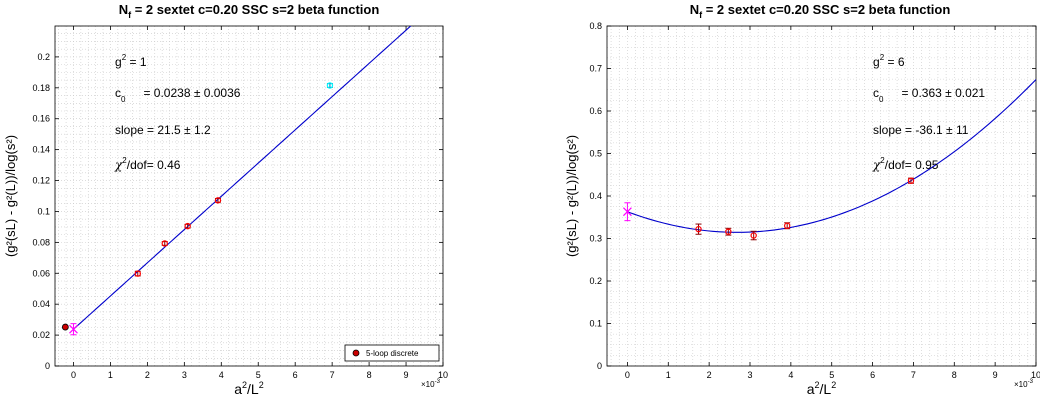 The image size is (1040, 399). I want to click on g2-value: = 1, so click(136, 62).